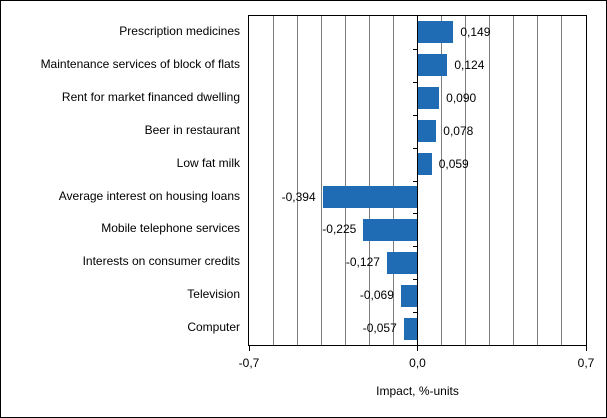 The width and height of the screenshot is (607, 418). Describe the element at coordinates (458, 130) in the screenshot. I see `value-label: 0,078` at that location.